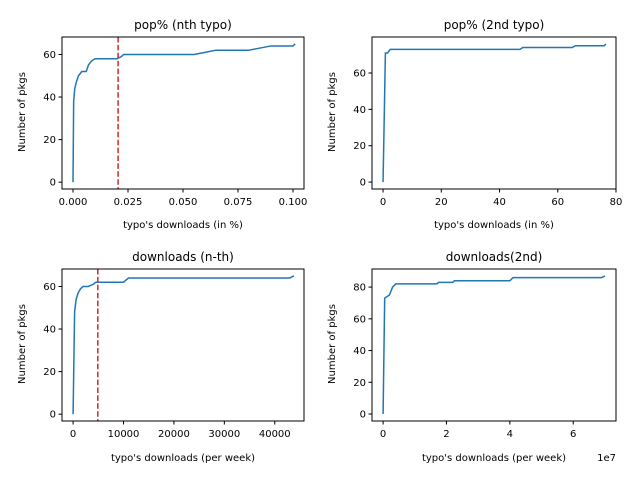 The image size is (640, 480). What do you see at coordinates (616, 202) in the screenshot?
I see `x-tick-label: 80` at bounding box center [616, 202].